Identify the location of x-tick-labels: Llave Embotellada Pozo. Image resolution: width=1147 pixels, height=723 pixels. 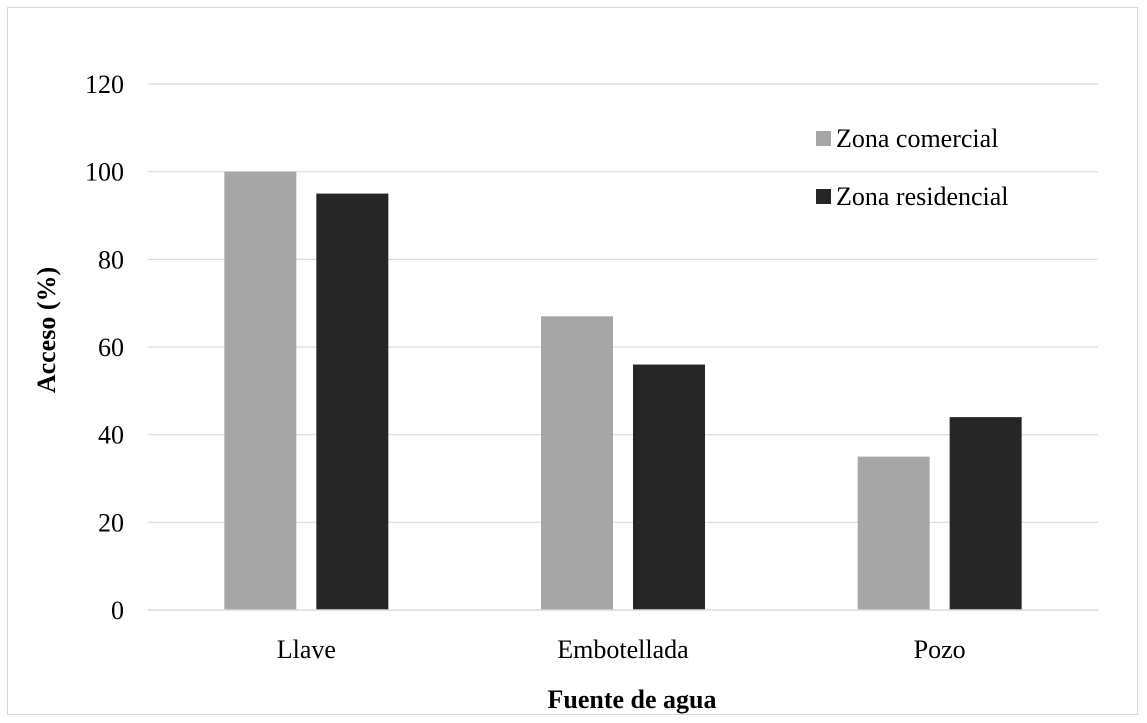
(621, 649).